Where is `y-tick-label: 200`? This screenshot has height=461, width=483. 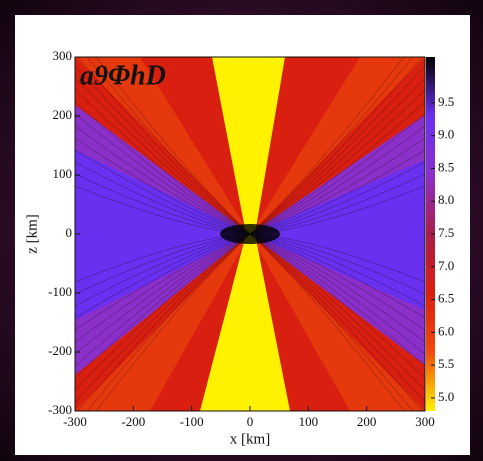 y-tick-label: 200 is located at coordinates (63, 114).